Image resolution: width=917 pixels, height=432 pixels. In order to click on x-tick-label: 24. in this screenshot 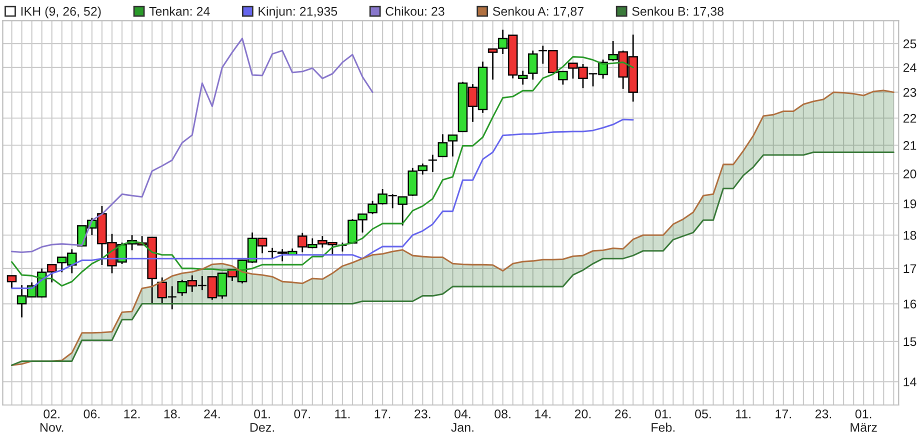, I will do `click(212, 413)`.